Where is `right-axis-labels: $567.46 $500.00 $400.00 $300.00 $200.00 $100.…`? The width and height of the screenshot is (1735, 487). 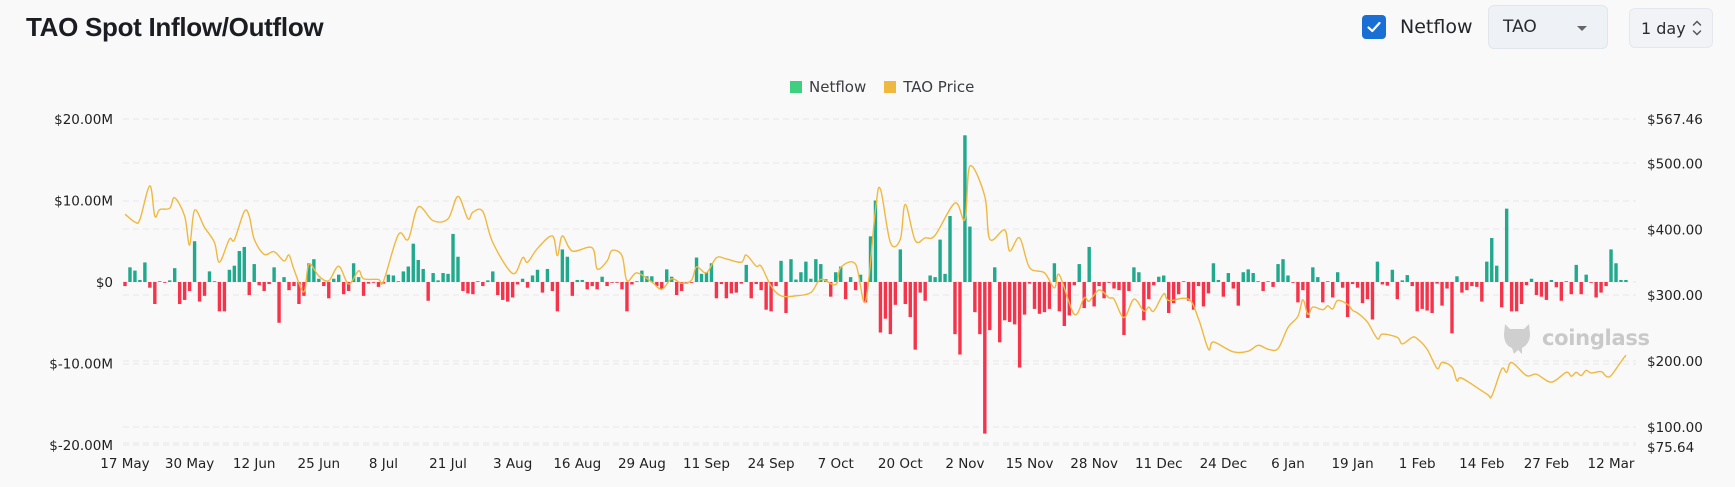
right-axis-labels: $567.46 $500.00 $400.00 $300.00 $200.00 $100.… is located at coordinates (1675, 284).